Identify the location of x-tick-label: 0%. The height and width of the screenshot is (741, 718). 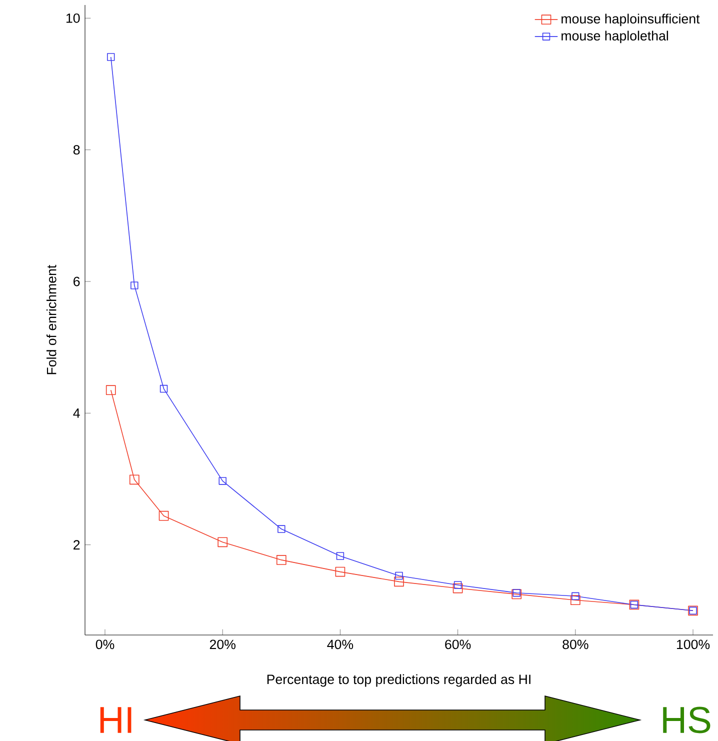
(105, 645).